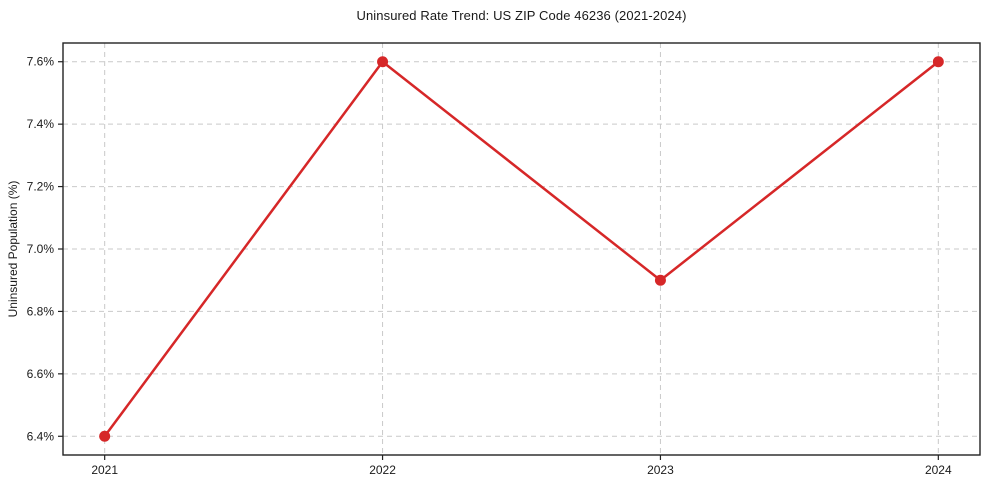 This screenshot has width=989, height=490. I want to click on y-tick-label: 6.8%, so click(41, 311).